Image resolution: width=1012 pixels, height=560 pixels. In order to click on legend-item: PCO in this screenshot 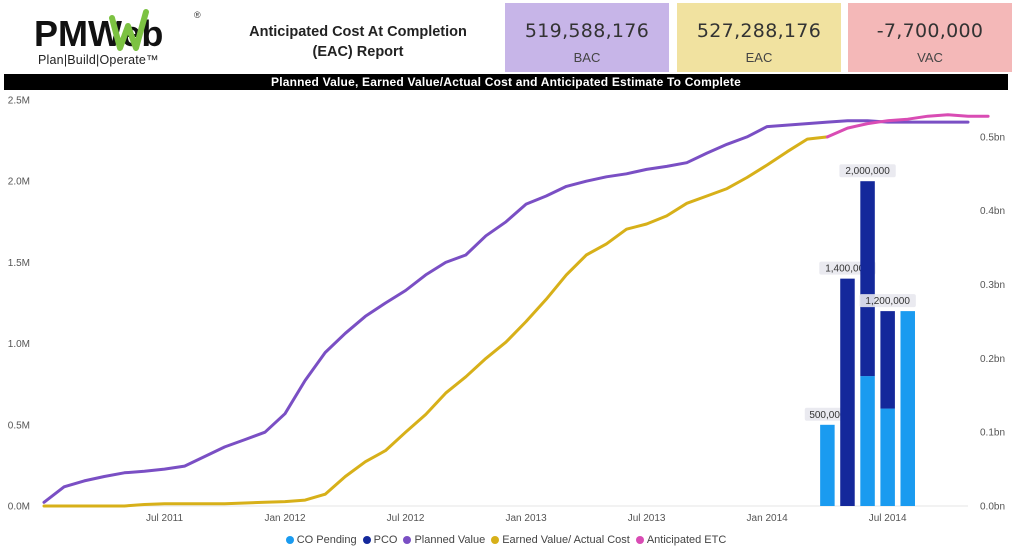, I will do `click(380, 540)`.